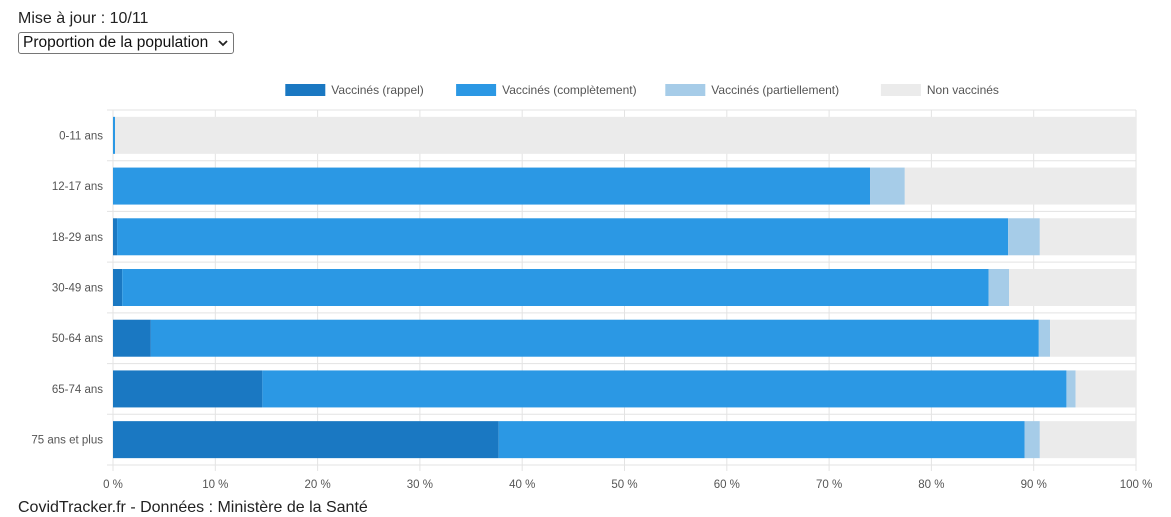  I want to click on x-tick-label: 20 %, so click(317, 485).